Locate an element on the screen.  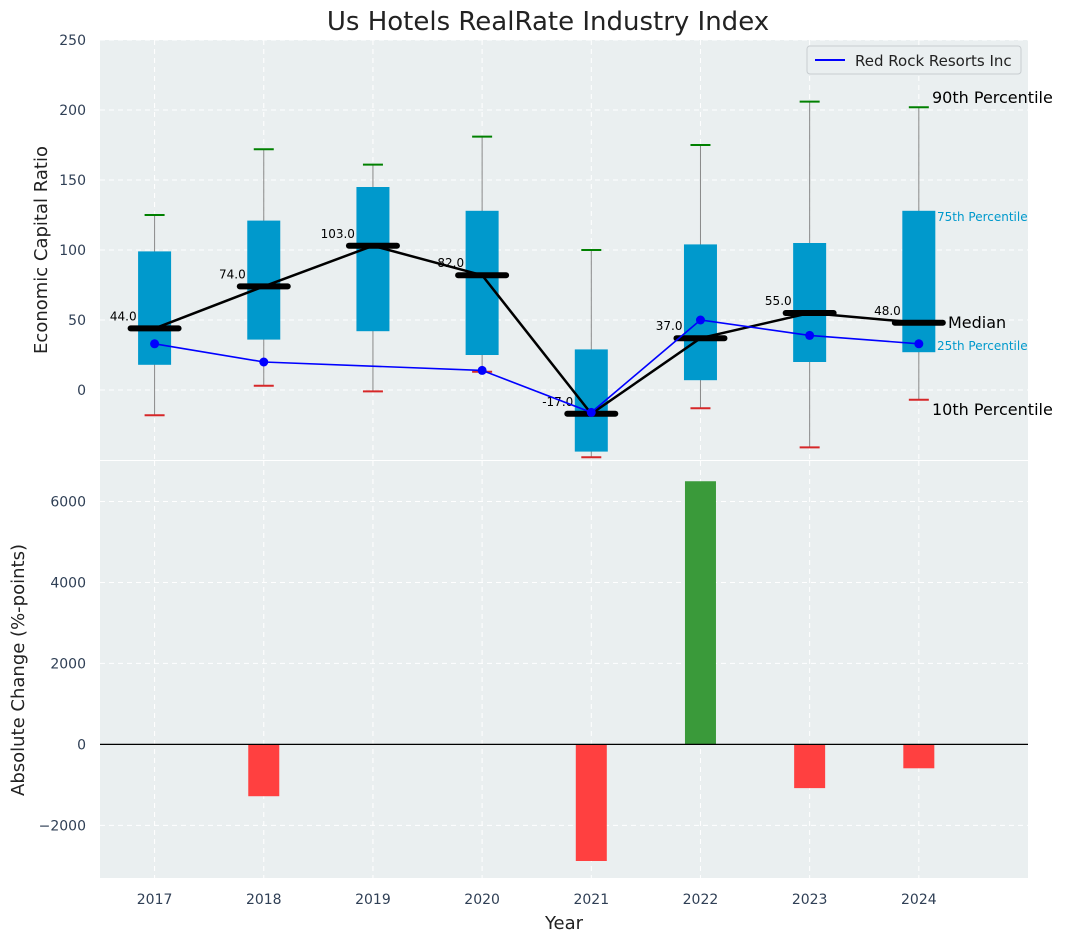
annotation-median: Median is located at coordinates (977, 322).